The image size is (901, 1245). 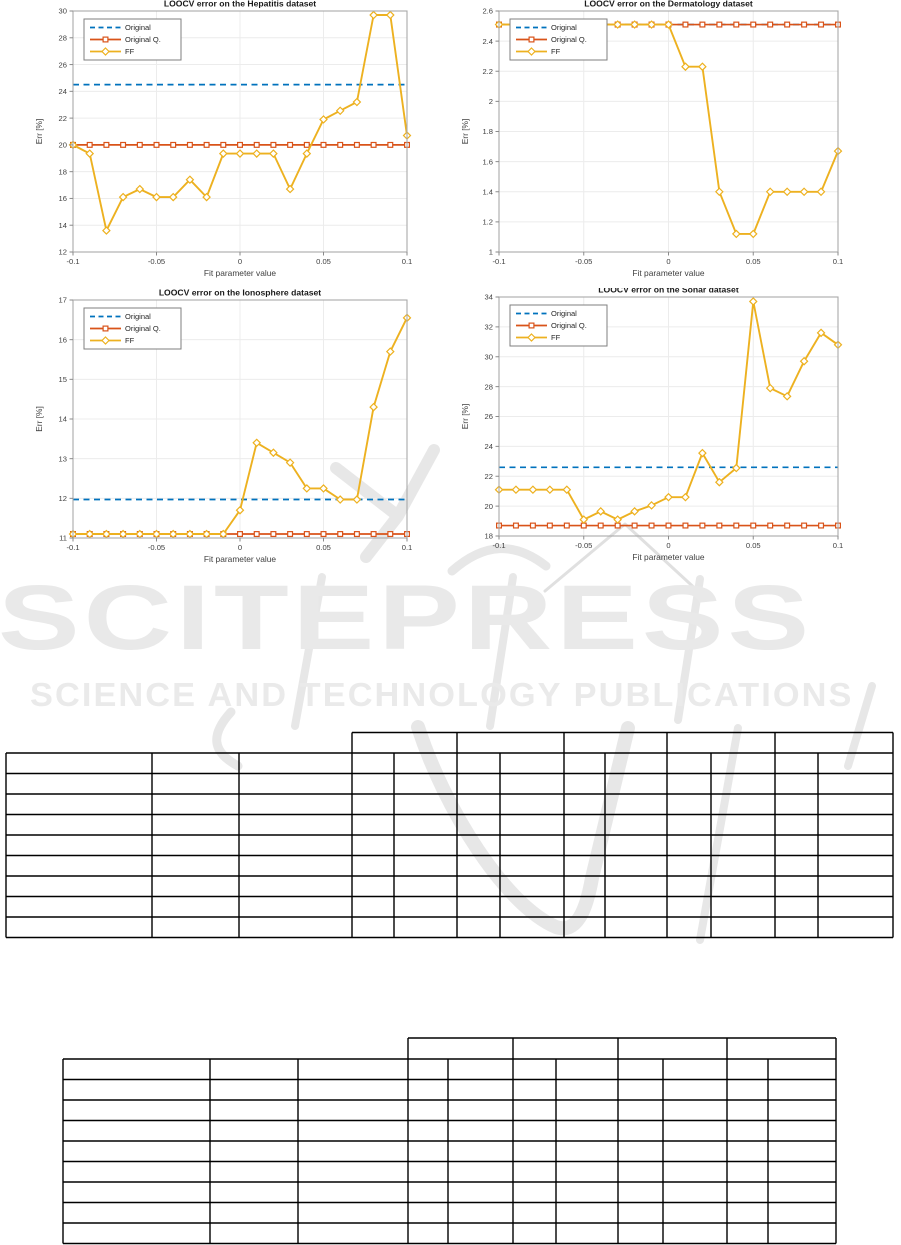 What do you see at coordinates (487, 191) in the screenshot?
I see `y-tick-label: 1.4` at bounding box center [487, 191].